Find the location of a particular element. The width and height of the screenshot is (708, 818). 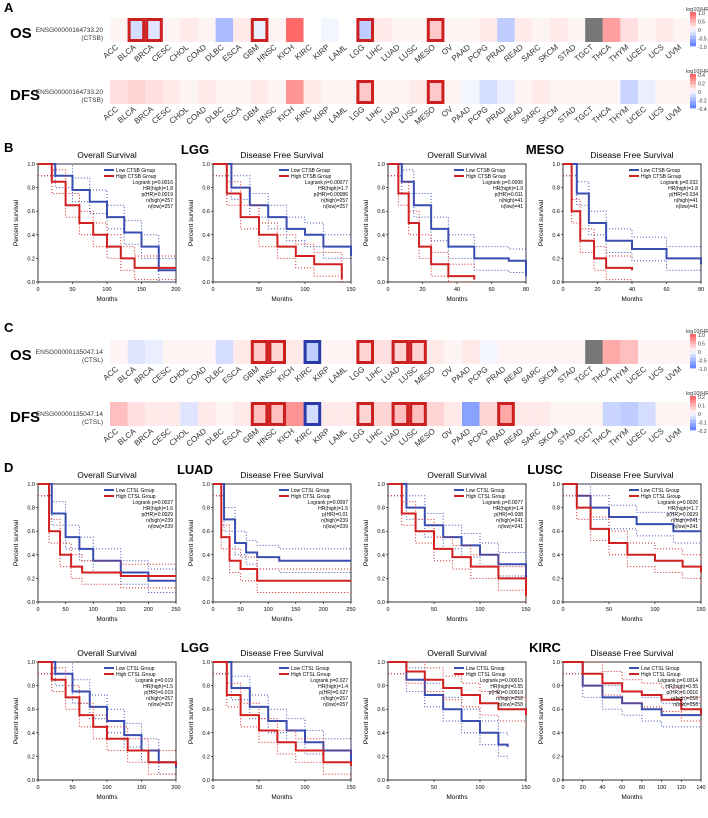

heatmap-cancer-label: ESCA is located at coordinates (232, 52).